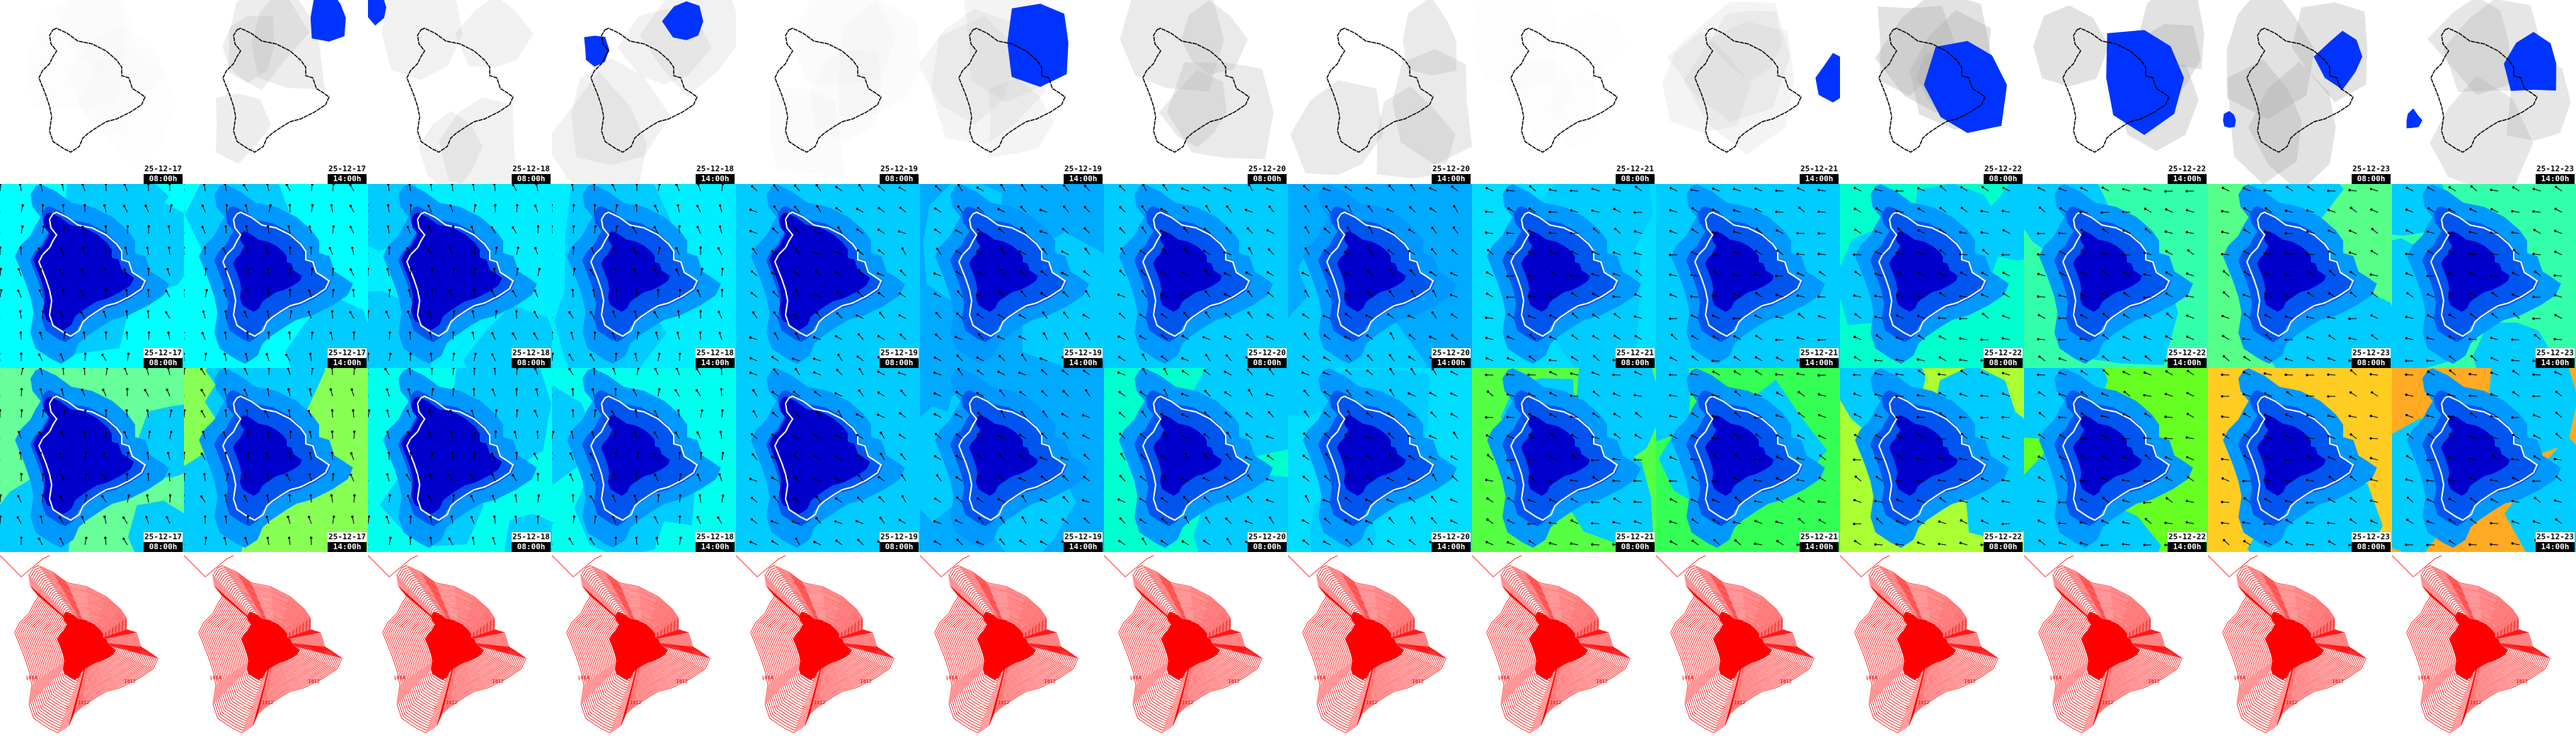 This screenshot has height=736, width=2576. What do you see at coordinates (1932, 276) in the screenshot?
I see `map-cell-wind: 25-12-22 08:00h` at bounding box center [1932, 276].